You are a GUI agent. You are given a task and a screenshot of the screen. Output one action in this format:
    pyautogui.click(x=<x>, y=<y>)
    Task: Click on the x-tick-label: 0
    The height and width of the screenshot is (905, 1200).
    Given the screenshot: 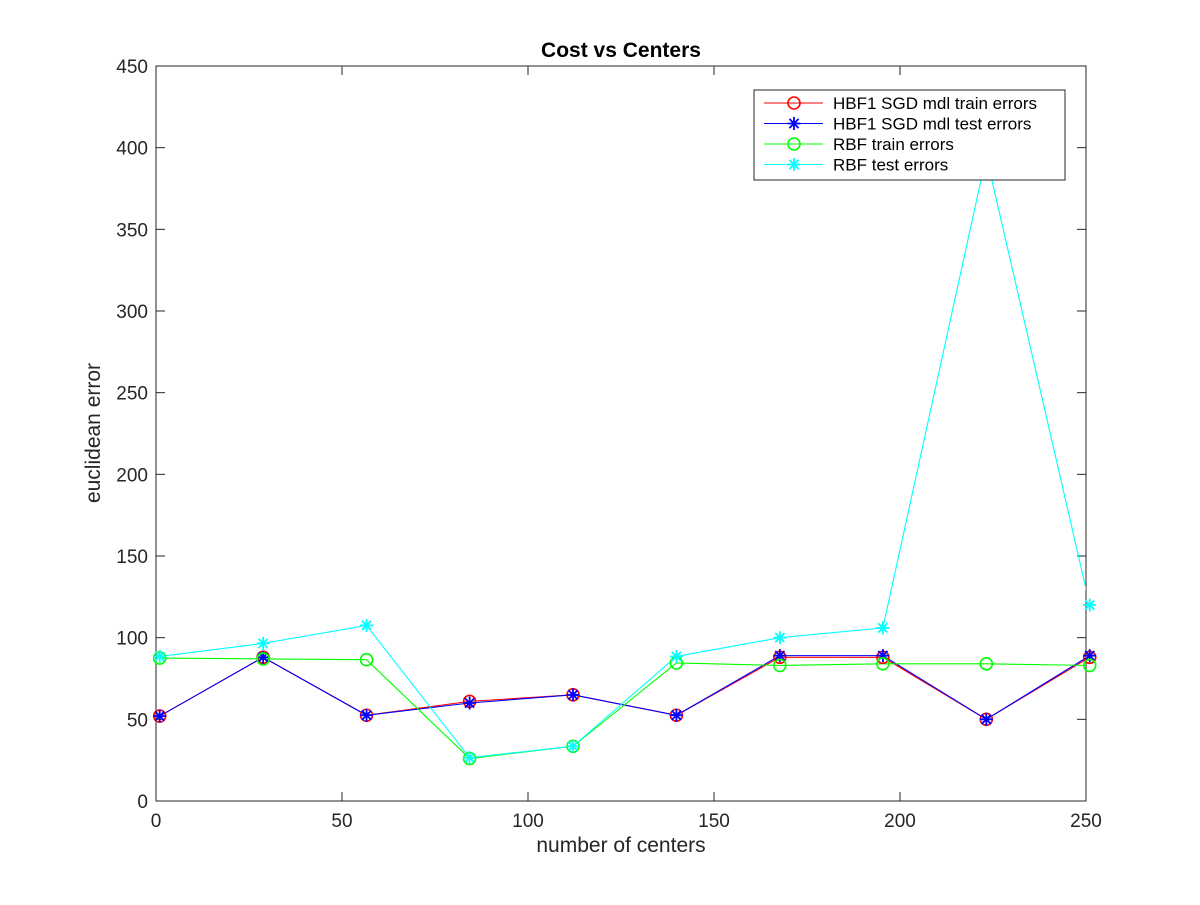 What is the action you would take?
    pyautogui.click(x=156, y=821)
    